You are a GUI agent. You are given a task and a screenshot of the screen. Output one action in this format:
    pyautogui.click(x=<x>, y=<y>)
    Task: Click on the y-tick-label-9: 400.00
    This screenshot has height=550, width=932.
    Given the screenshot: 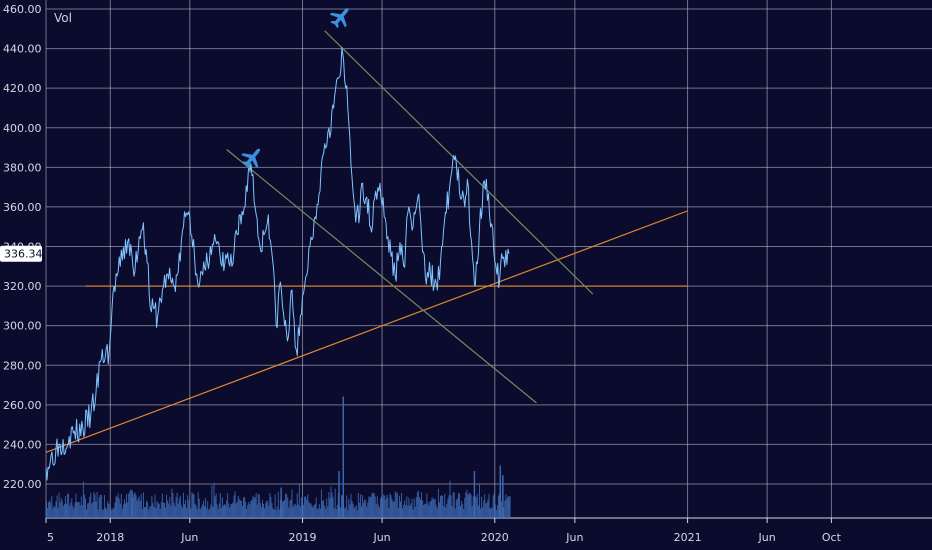 What is the action you would take?
    pyautogui.click(x=22, y=128)
    